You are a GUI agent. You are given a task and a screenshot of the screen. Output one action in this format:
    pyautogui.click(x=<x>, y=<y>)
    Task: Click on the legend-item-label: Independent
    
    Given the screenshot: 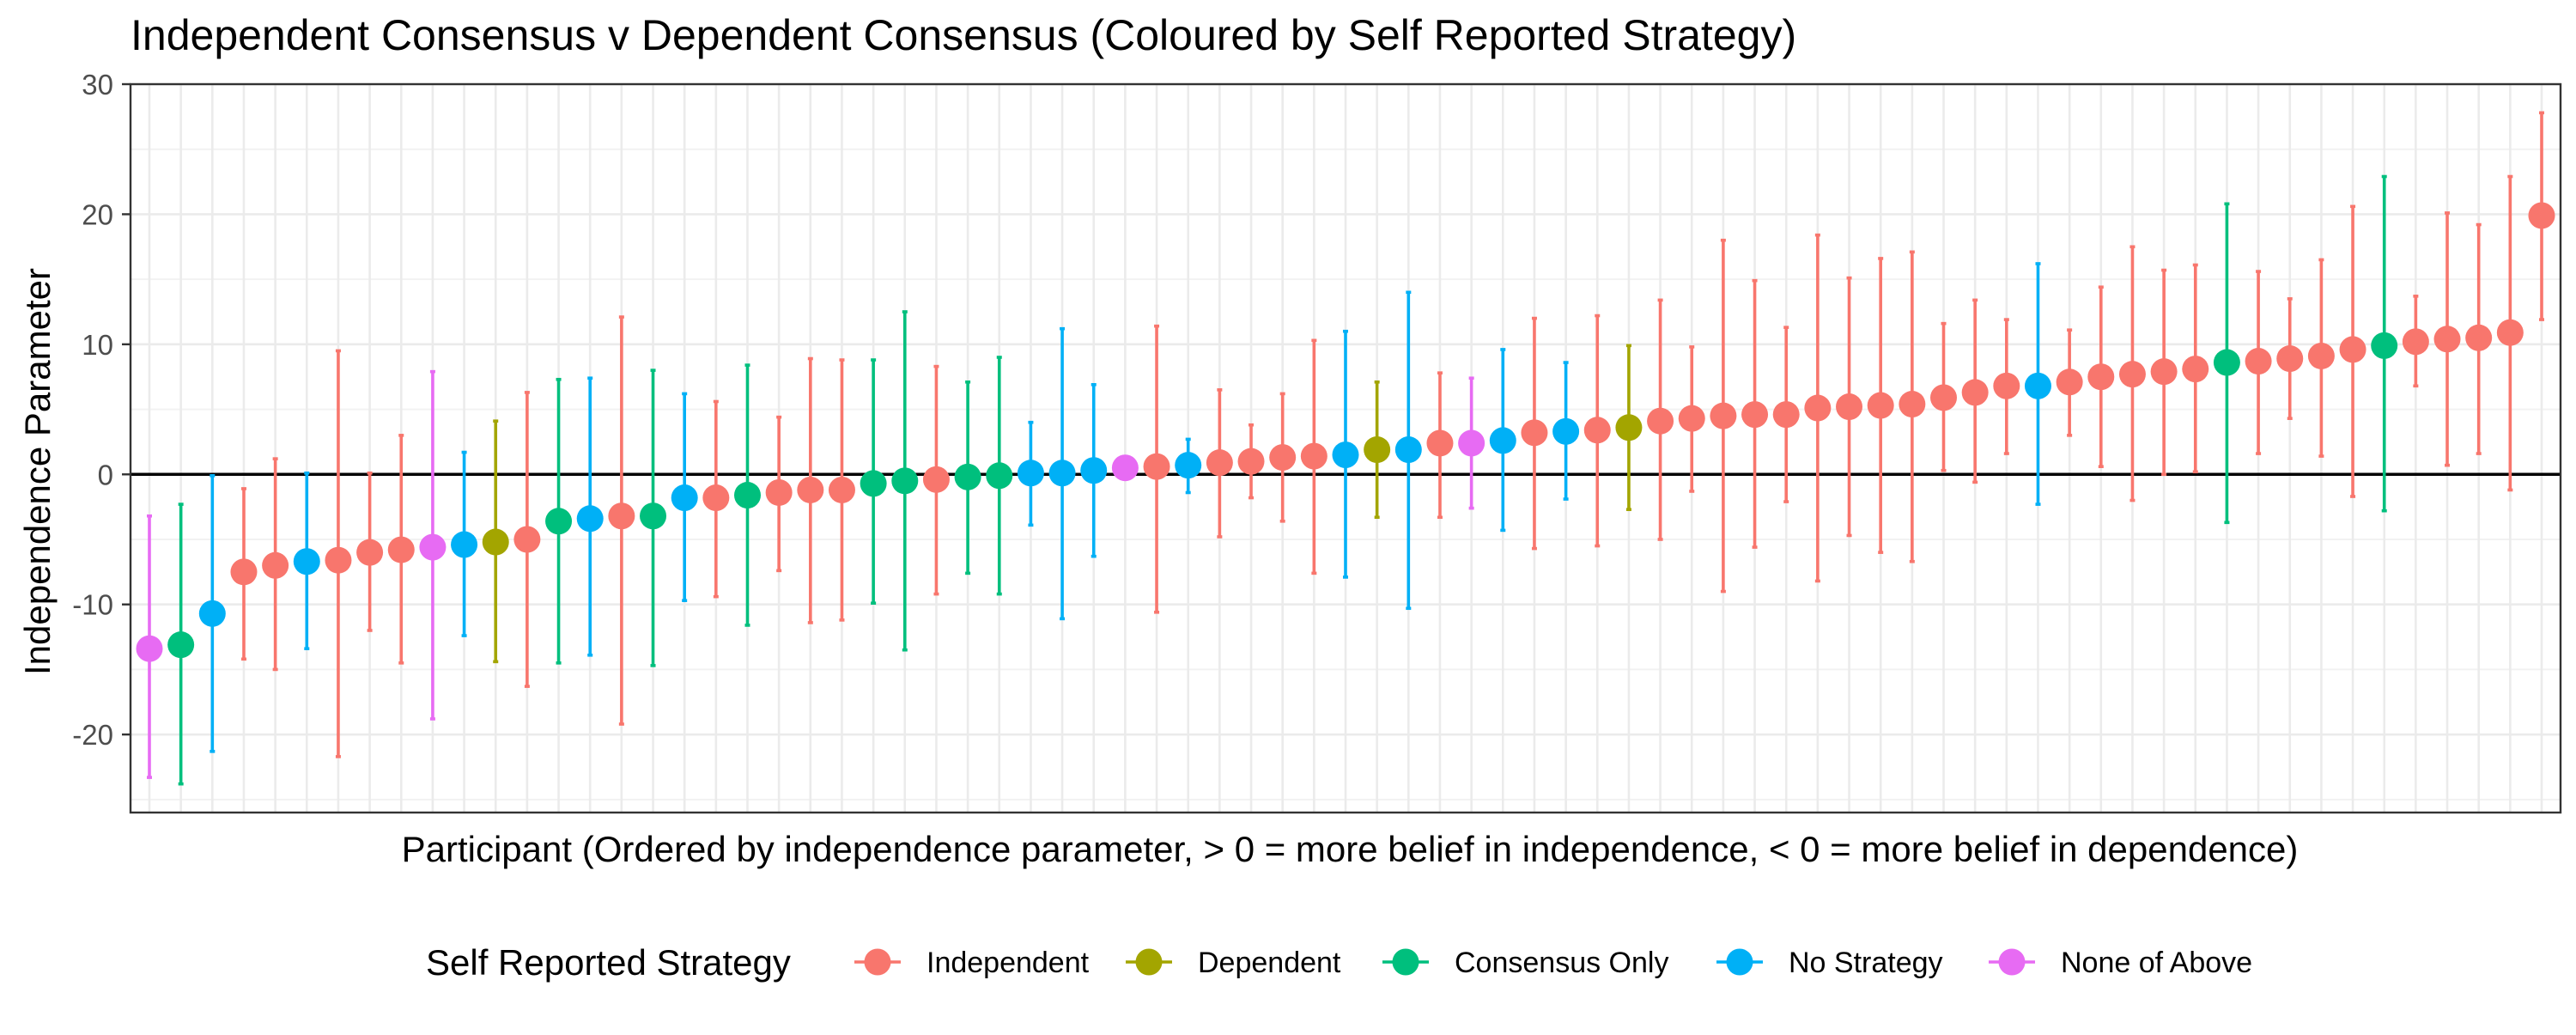 What is the action you would take?
    pyautogui.click(x=1009, y=963)
    